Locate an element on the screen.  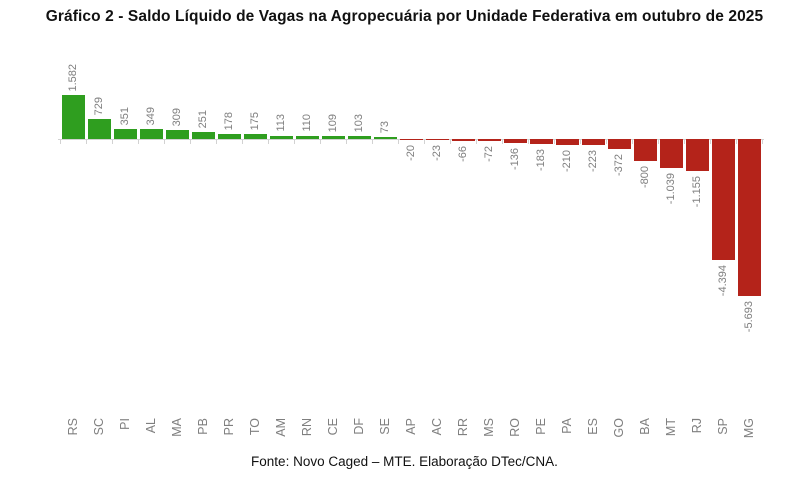
x-axis-label-ms: MS is located at coordinates (488, 427).